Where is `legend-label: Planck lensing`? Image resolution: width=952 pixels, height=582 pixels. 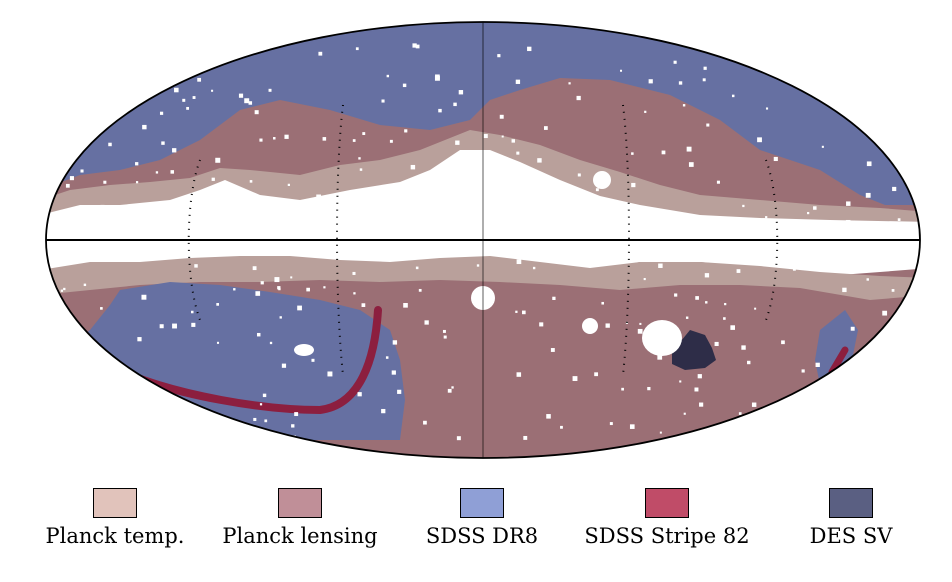
legend-label: Planck lensing is located at coordinates (300, 536).